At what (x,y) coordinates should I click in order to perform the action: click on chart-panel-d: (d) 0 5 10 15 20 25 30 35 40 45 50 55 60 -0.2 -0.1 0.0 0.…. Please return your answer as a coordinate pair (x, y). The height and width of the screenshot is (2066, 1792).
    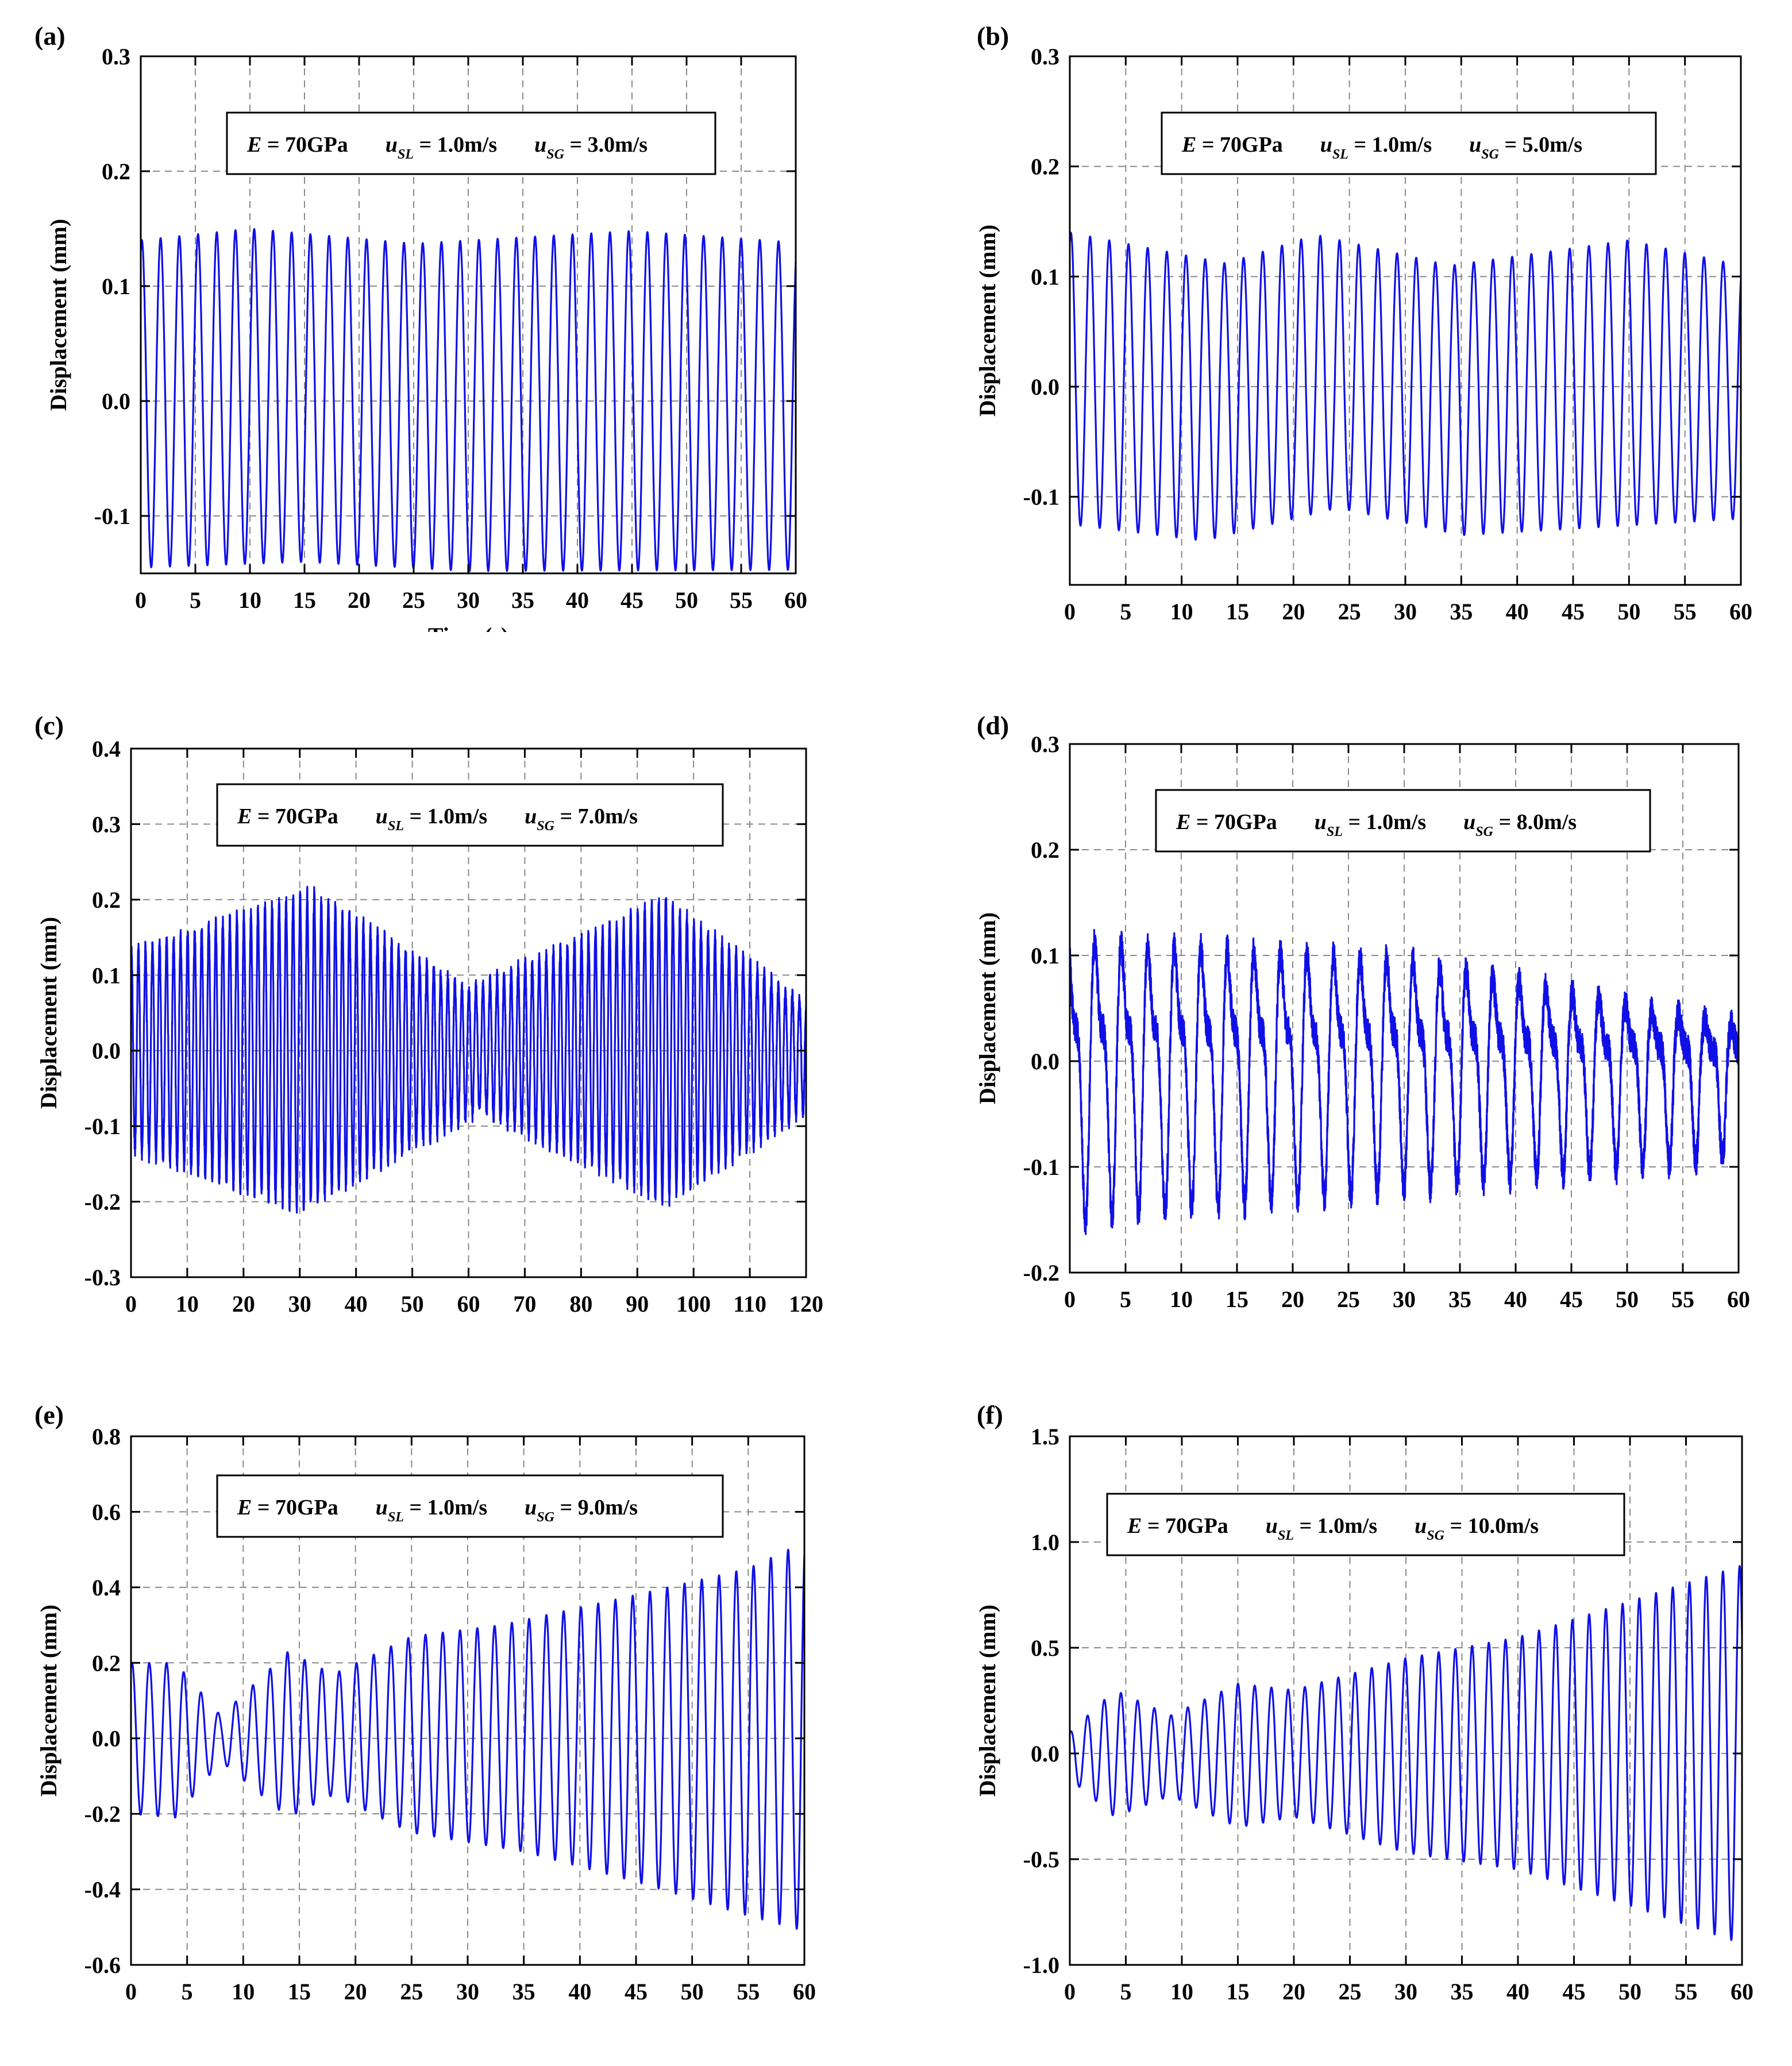
    Looking at the image, I should click on (1358, 1005).